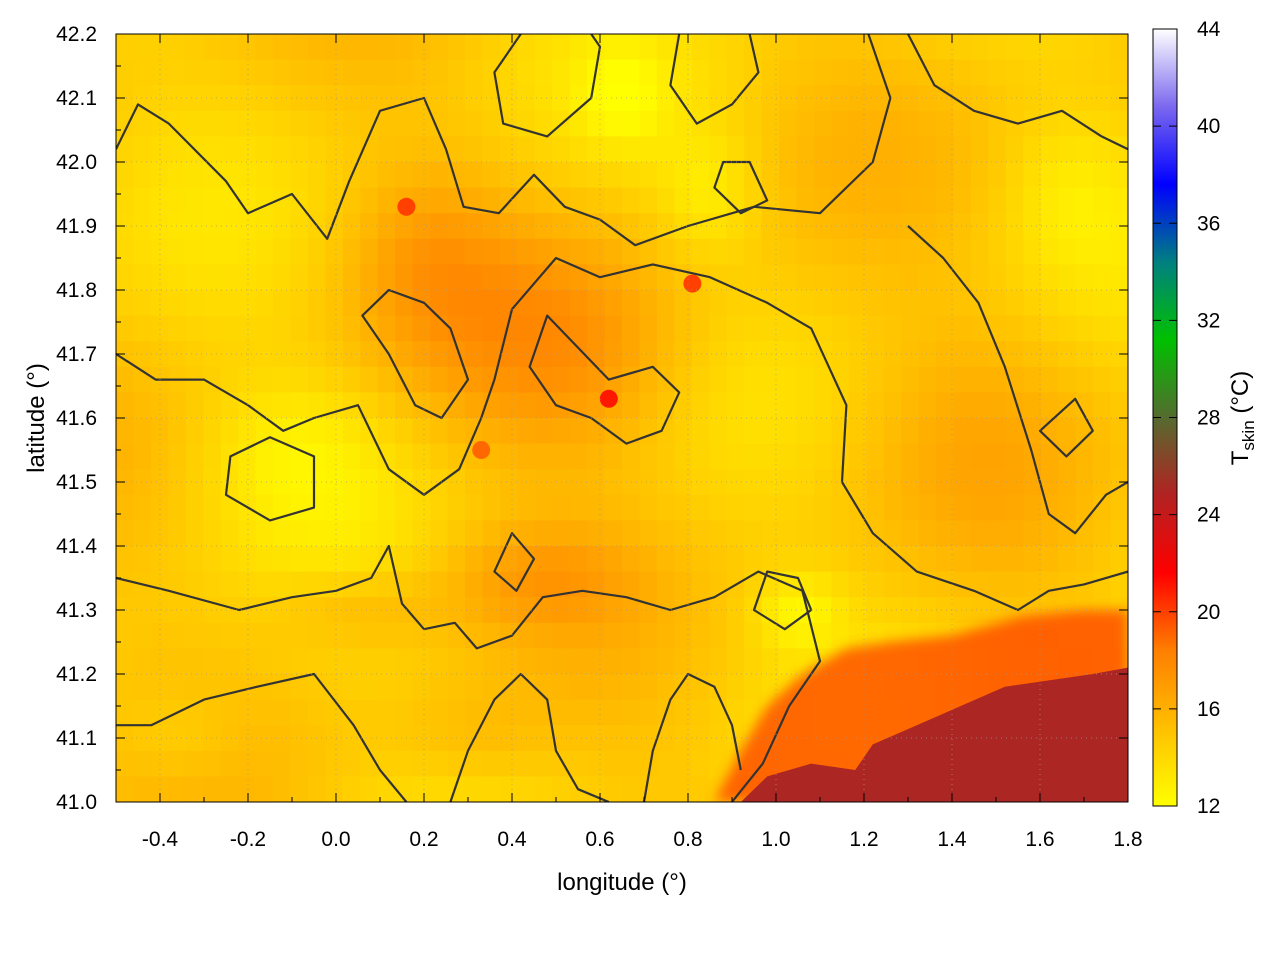 This screenshot has width=1280, height=960. Describe the element at coordinates (248, 839) in the screenshot. I see `x-tick-label: -0.2` at that location.